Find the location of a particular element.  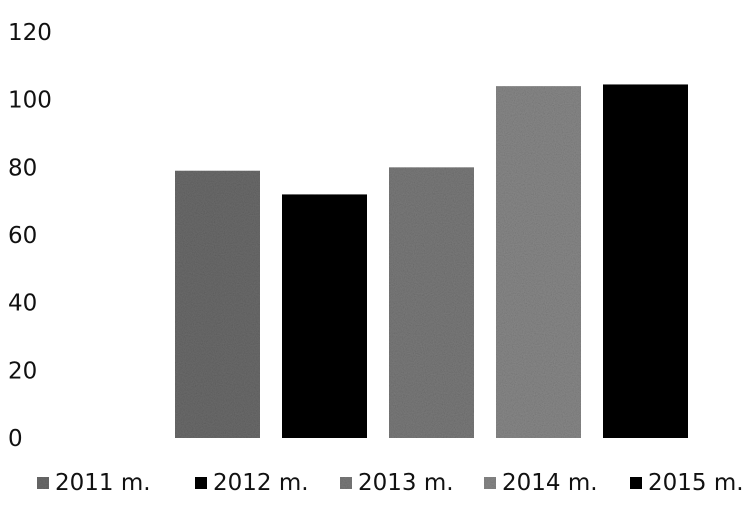

legend-label: 2013 m. is located at coordinates (406, 483).